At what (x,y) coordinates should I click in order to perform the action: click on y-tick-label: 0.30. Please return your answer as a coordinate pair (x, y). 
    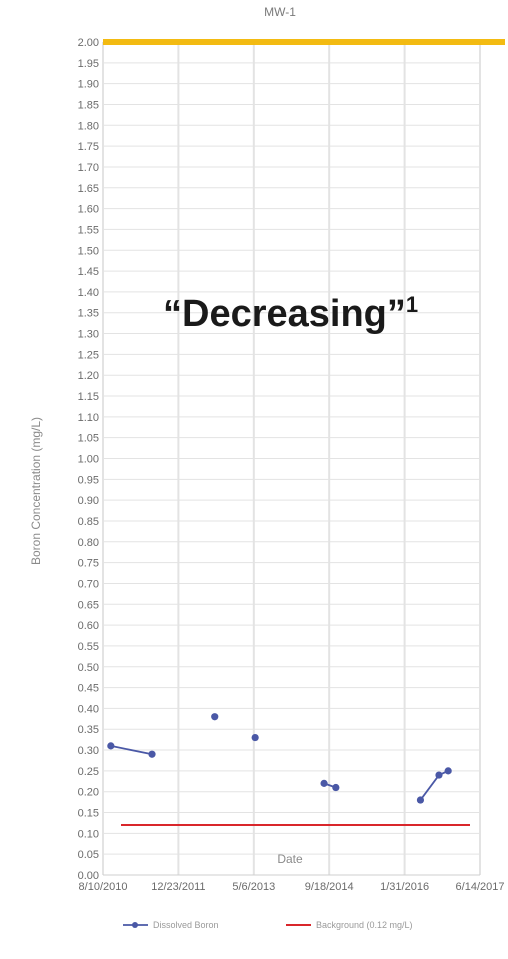
    Looking at the image, I should click on (88, 751).